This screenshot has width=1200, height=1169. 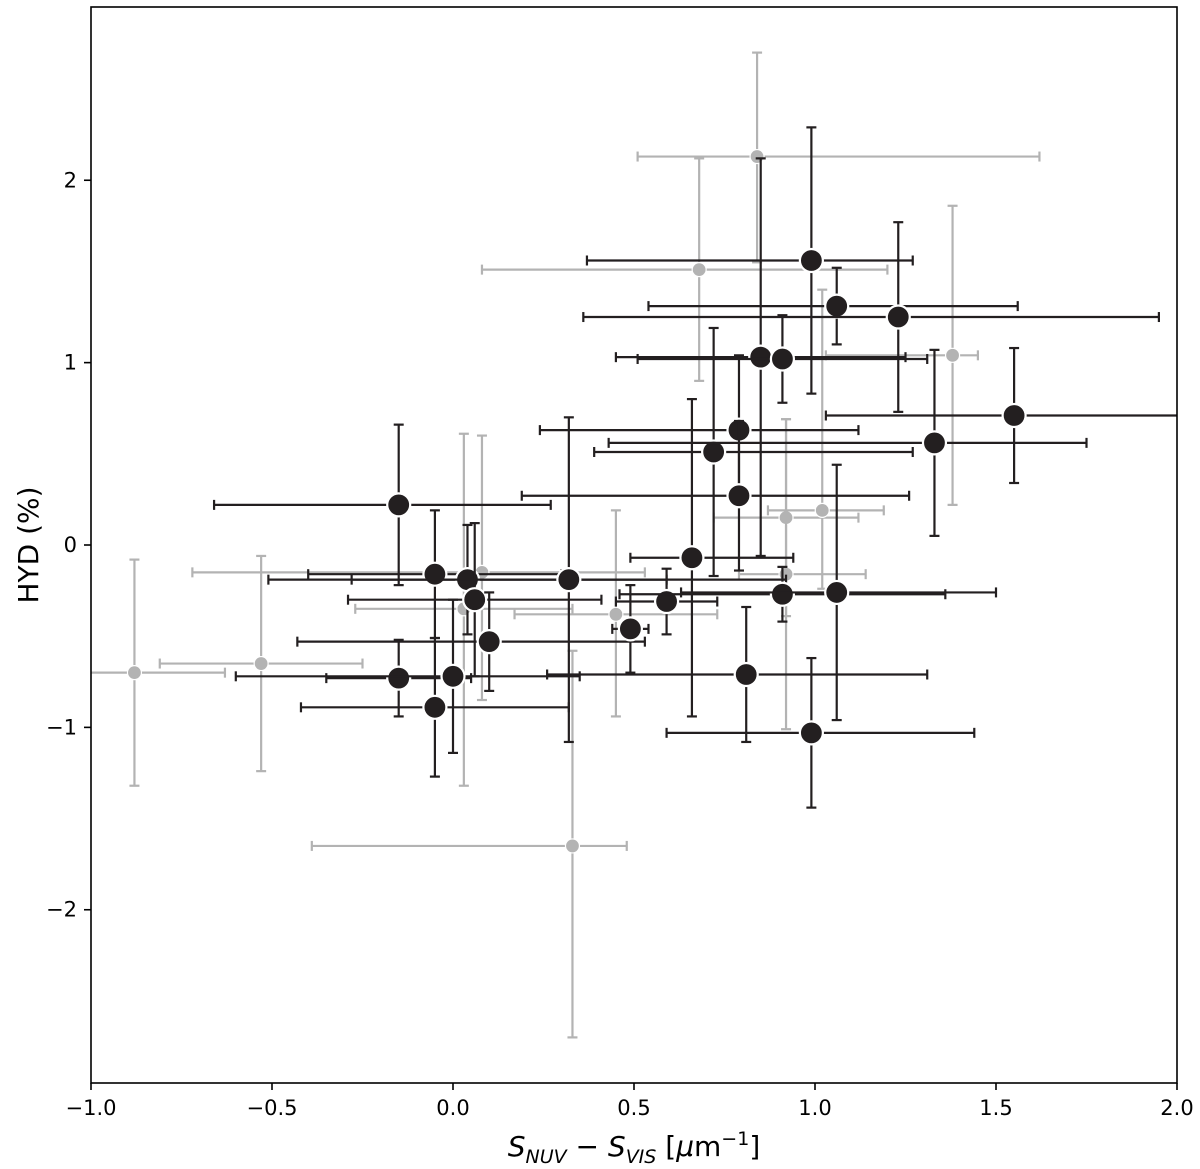 What do you see at coordinates (634, 1148) in the screenshot?
I see `x-axis-label: SNUV − SVIS [μm−1]` at bounding box center [634, 1148].